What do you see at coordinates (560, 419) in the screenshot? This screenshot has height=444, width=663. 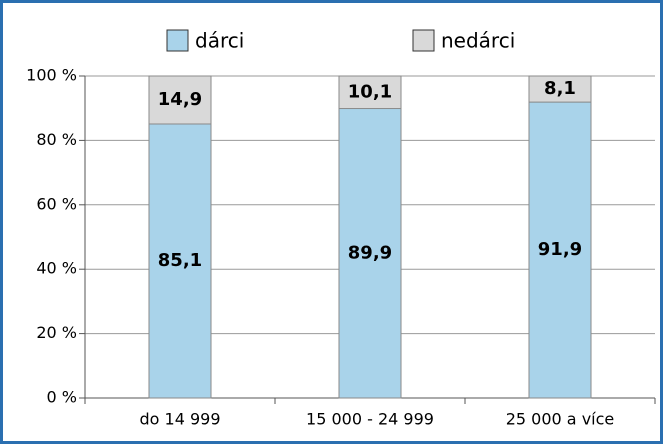 I see `x-tick-label: 25 000 a více` at bounding box center [560, 419].